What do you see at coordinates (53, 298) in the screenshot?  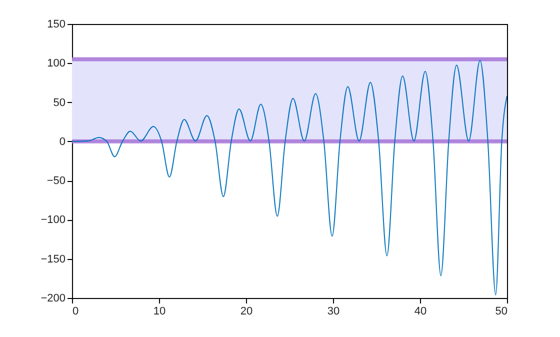 I see `y-tick-label: −200` at bounding box center [53, 298].